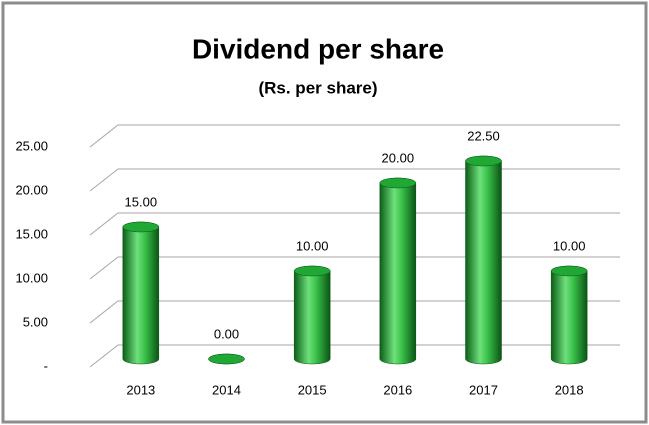  Describe the element at coordinates (226, 333) in the screenshot. I see `value-label: 0.00` at that location.